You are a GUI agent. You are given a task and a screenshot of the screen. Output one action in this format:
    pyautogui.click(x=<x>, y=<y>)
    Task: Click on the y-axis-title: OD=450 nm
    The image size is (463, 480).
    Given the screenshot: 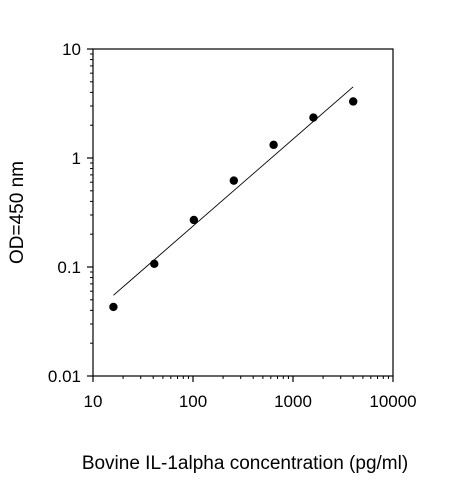 What is the action you would take?
    pyautogui.click(x=17, y=212)
    